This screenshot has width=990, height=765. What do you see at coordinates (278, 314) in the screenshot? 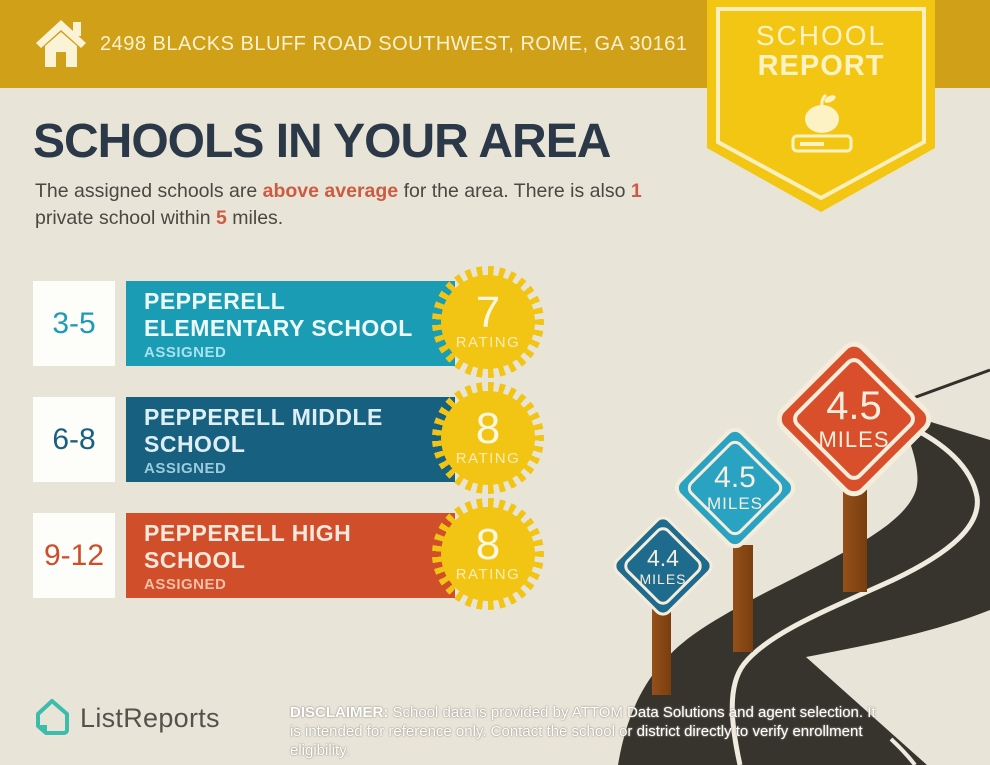
I see `school-name: PEPPERELL ELEMENTARY SCHOOL` at bounding box center [278, 314].